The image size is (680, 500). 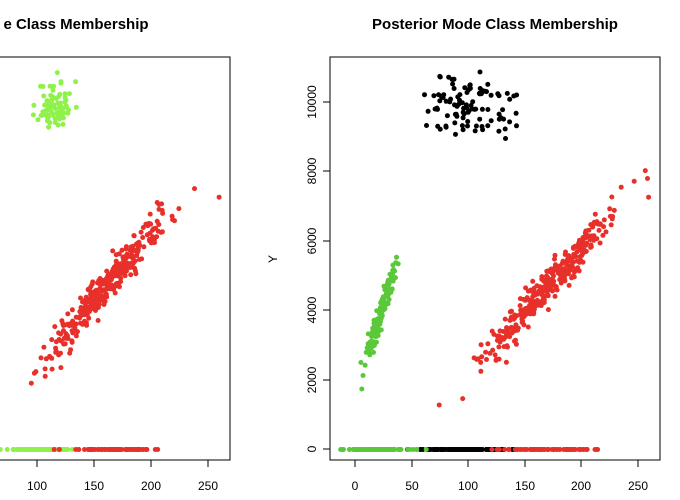 I want to click on right-y-tick-label: 6000, so click(x=312, y=240).